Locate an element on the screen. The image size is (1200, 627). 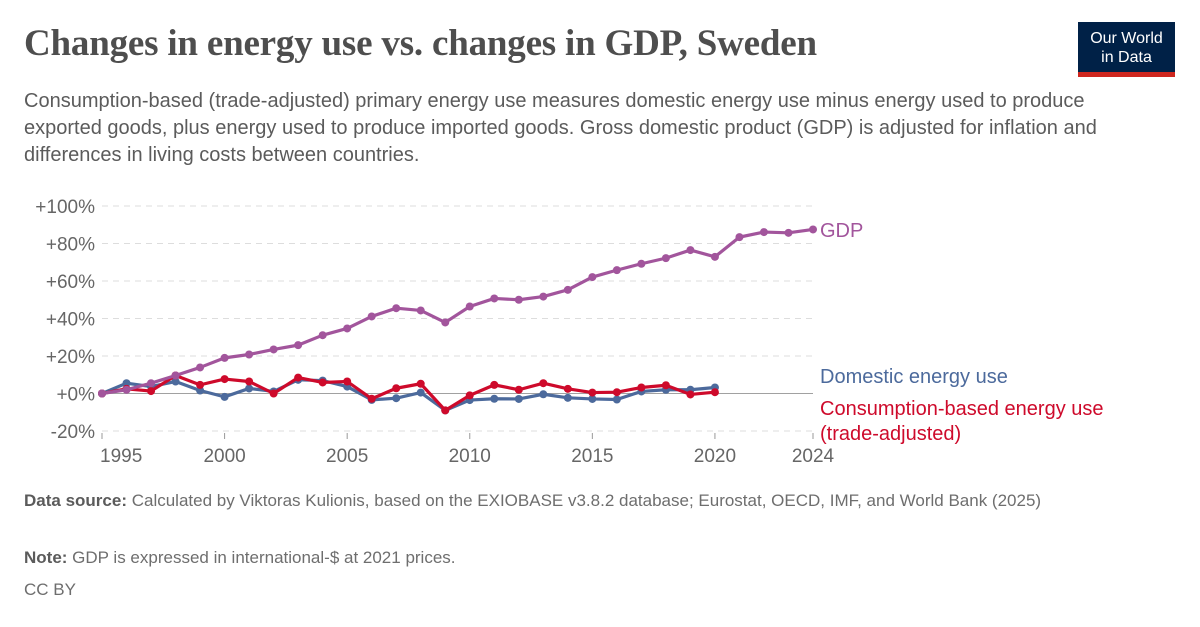
legend-label-gdp: GDP is located at coordinates (841, 231).